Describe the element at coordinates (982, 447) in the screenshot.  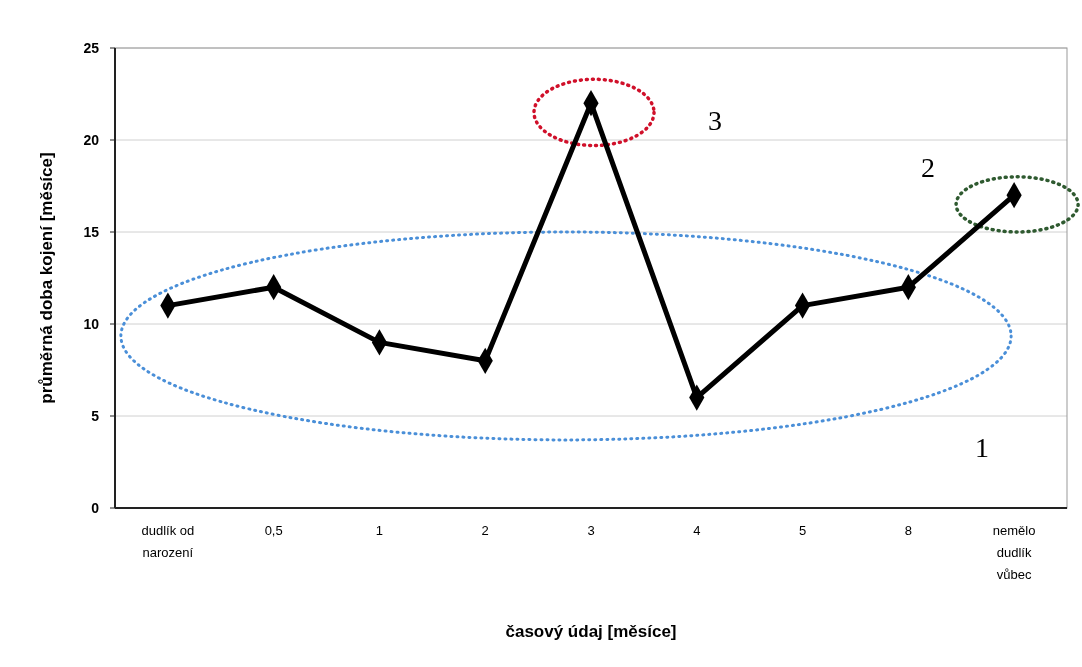
I see `annotation: 1` at that location.